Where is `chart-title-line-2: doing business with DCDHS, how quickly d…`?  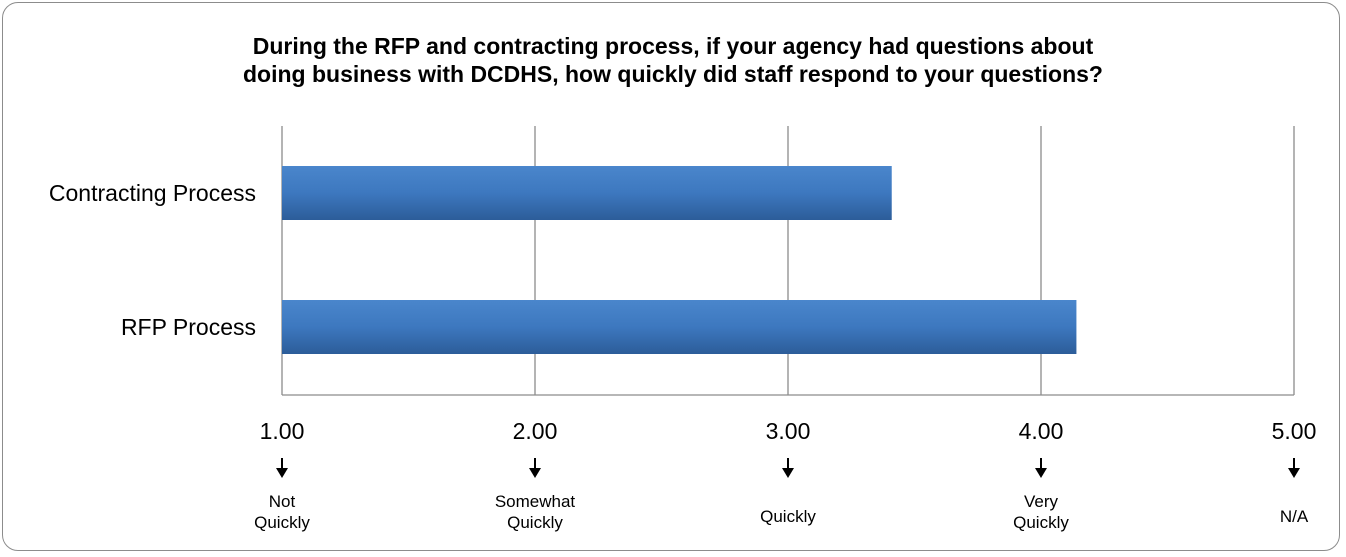
chart-title-line-2: doing business with DCDHS, how quickly d… is located at coordinates (673, 74).